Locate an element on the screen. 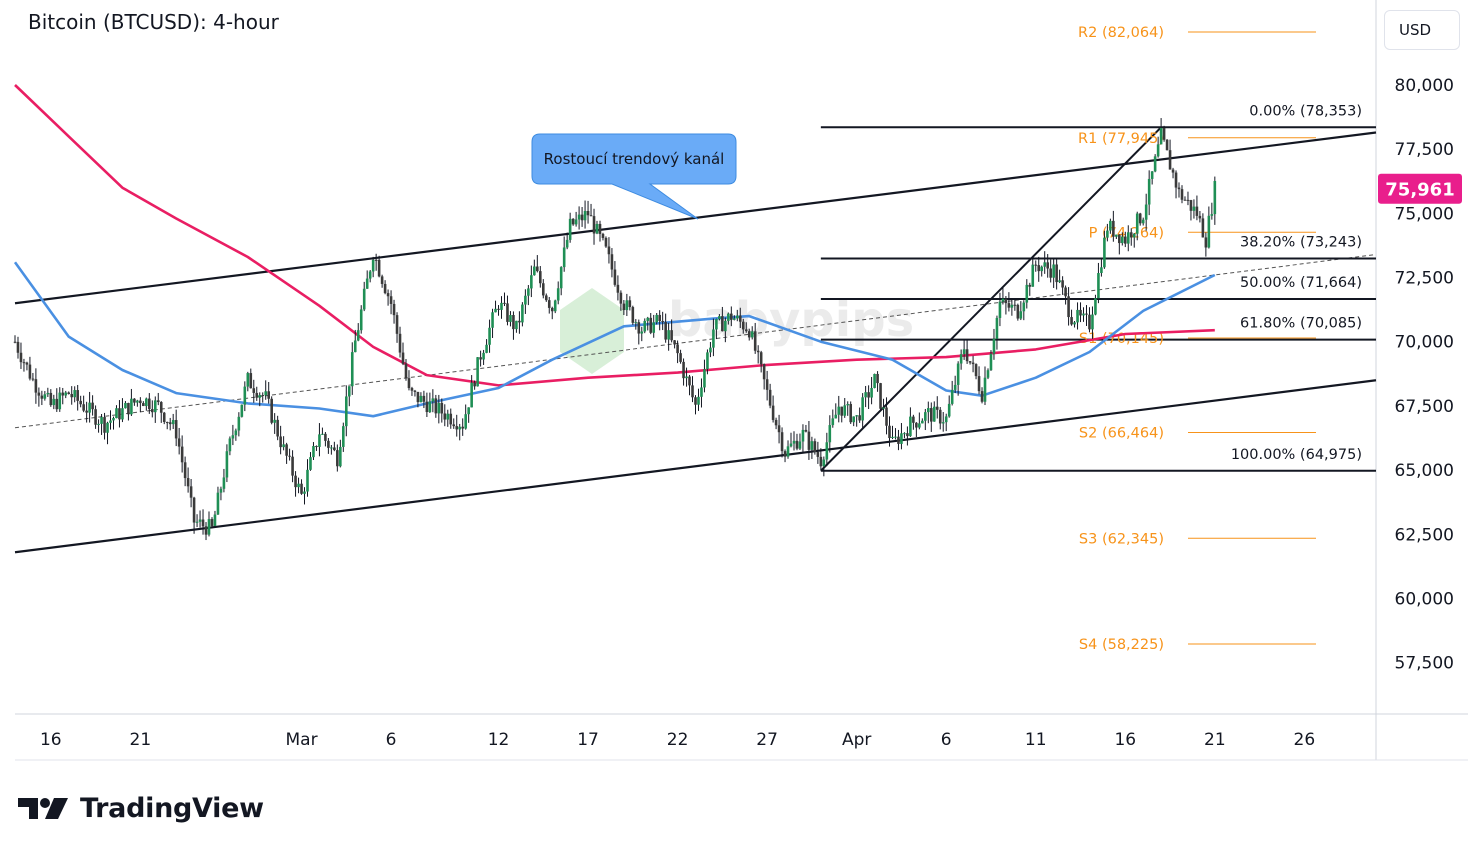 Image resolution: width=1484 pixels, height=856 pixels. currency-button: USD is located at coordinates (1422, 30).